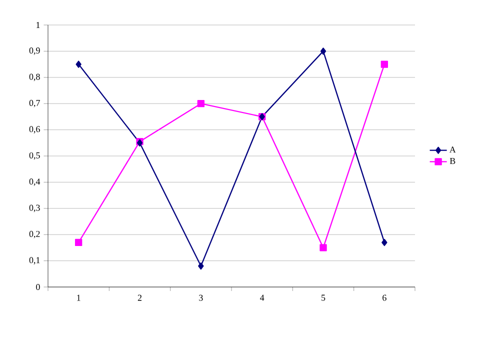  Describe the element at coordinates (262, 297) in the screenshot. I see `x-tick-label: 4` at that location.